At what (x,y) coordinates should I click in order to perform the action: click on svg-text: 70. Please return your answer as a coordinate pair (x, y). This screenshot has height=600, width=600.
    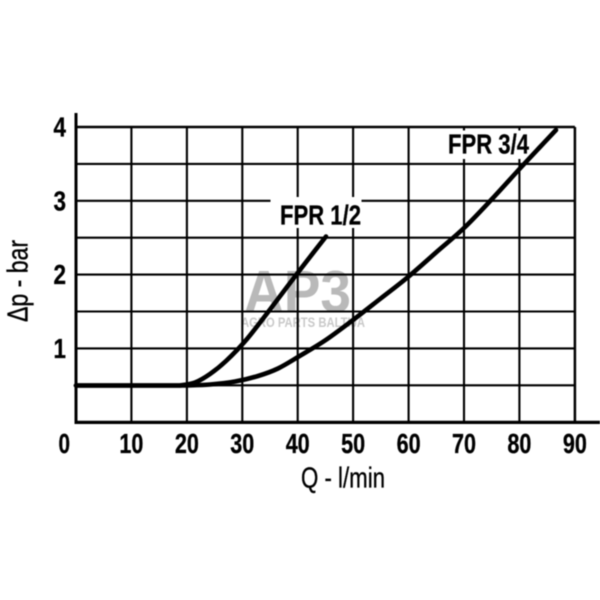
    Looking at the image, I should click on (464, 443).